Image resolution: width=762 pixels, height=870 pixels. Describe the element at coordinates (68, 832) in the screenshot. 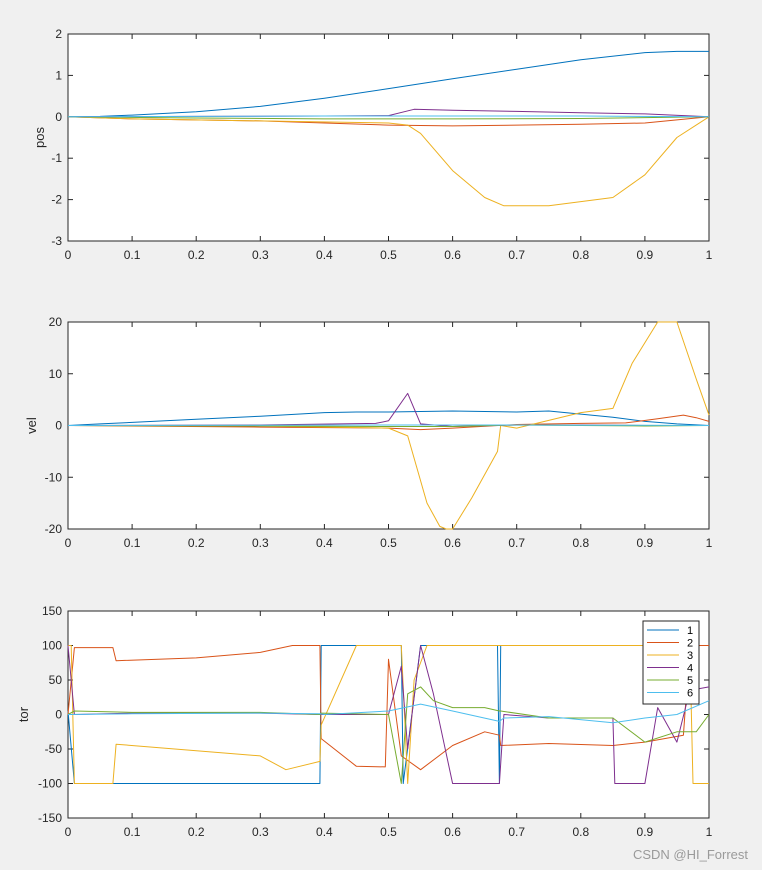

I see `tor-xtick-label: 0` at that location.